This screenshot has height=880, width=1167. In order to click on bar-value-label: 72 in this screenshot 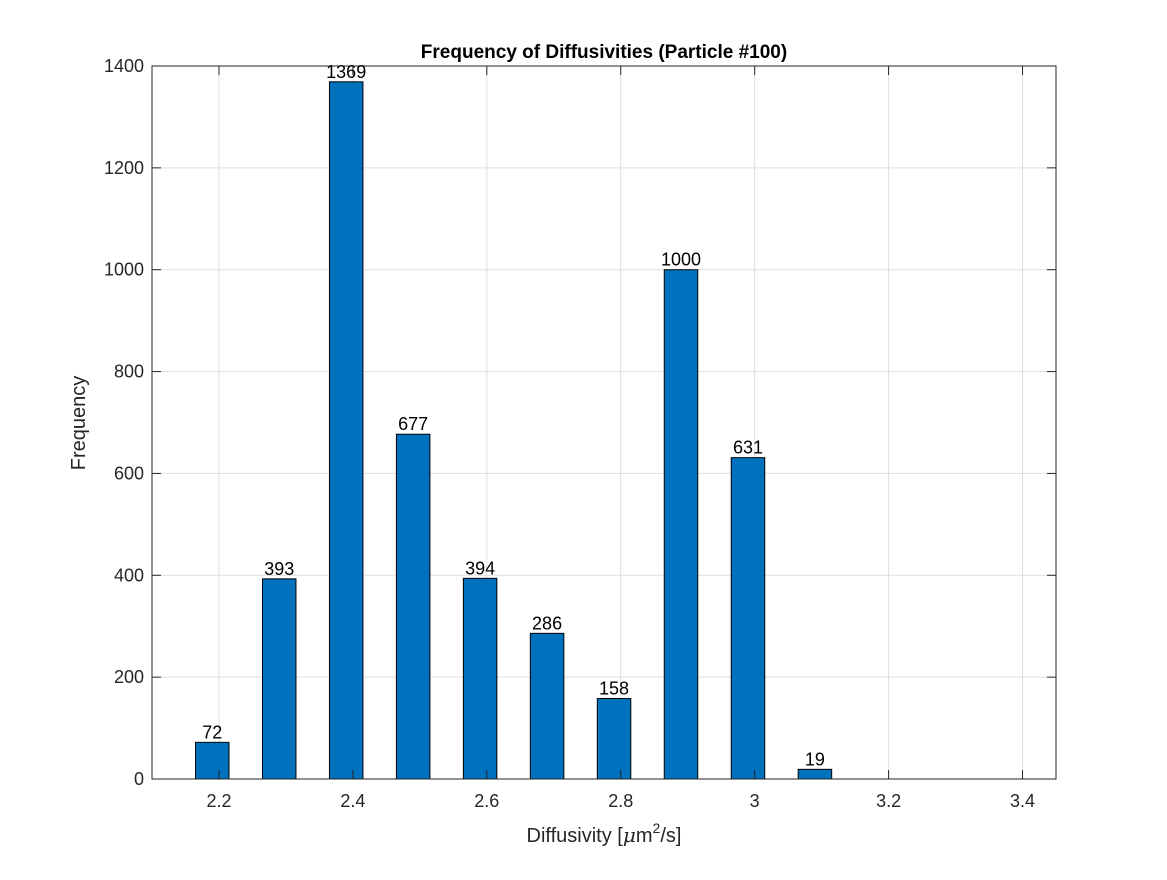, I will do `click(212, 732)`.